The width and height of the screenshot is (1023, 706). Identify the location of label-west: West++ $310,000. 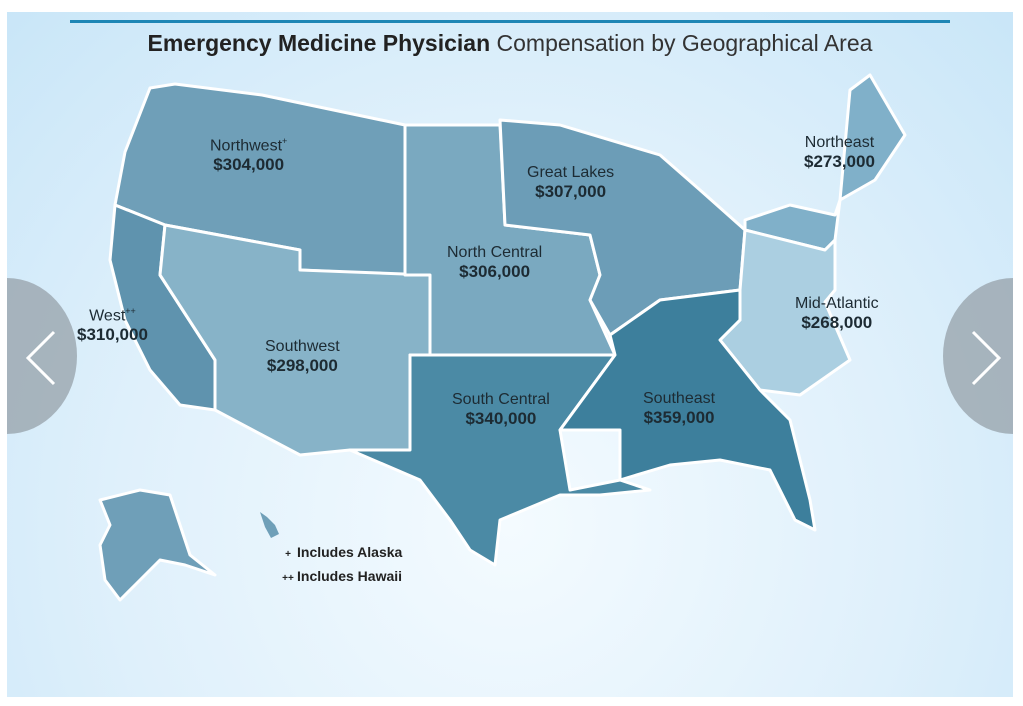
(112, 323).